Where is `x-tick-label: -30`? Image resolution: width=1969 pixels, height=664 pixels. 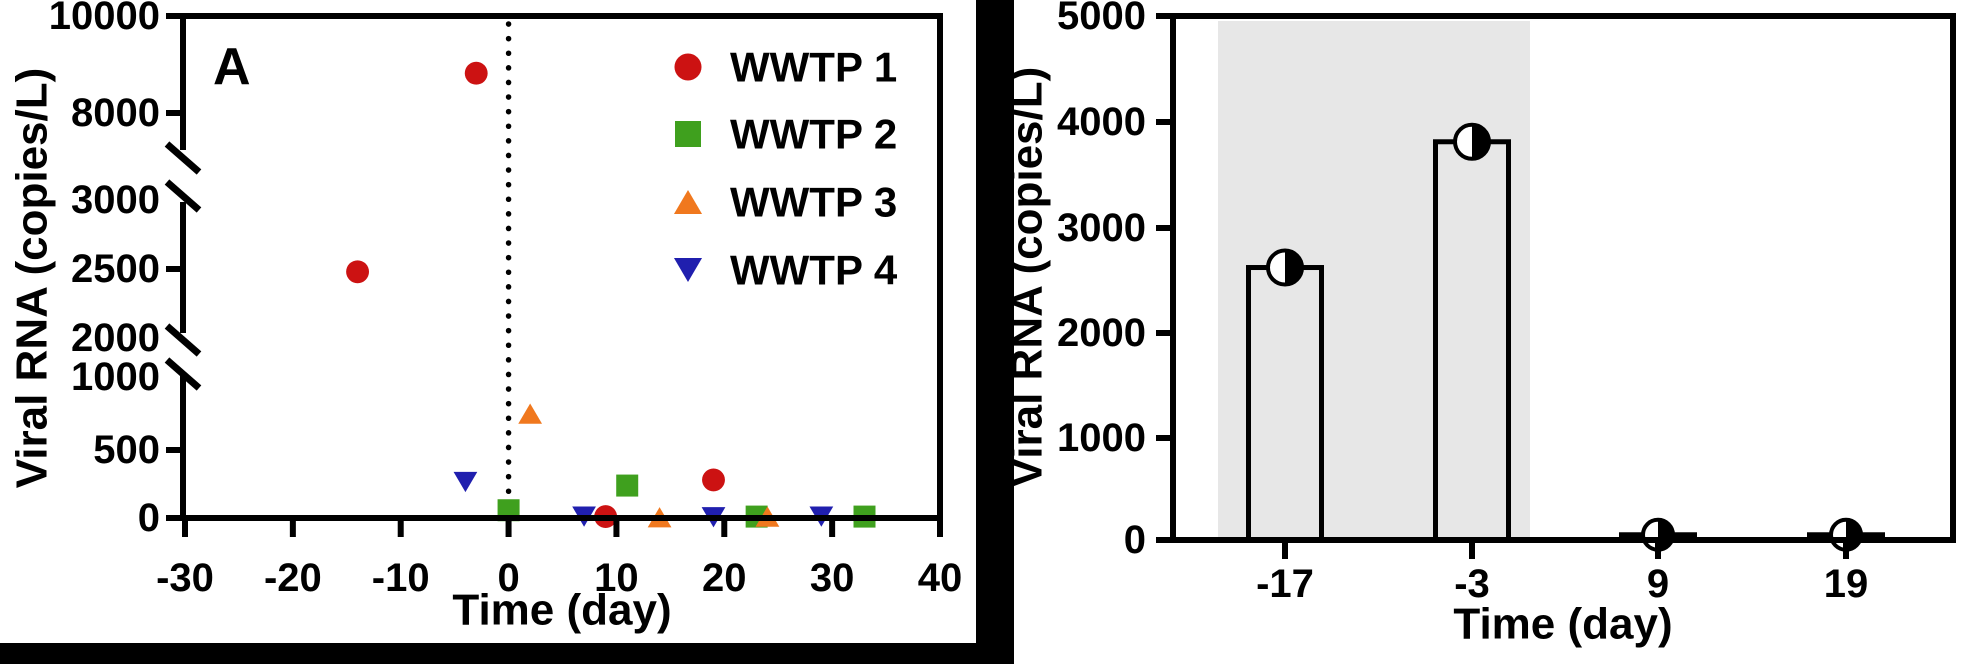
x-tick-label: -30 is located at coordinates (185, 578).